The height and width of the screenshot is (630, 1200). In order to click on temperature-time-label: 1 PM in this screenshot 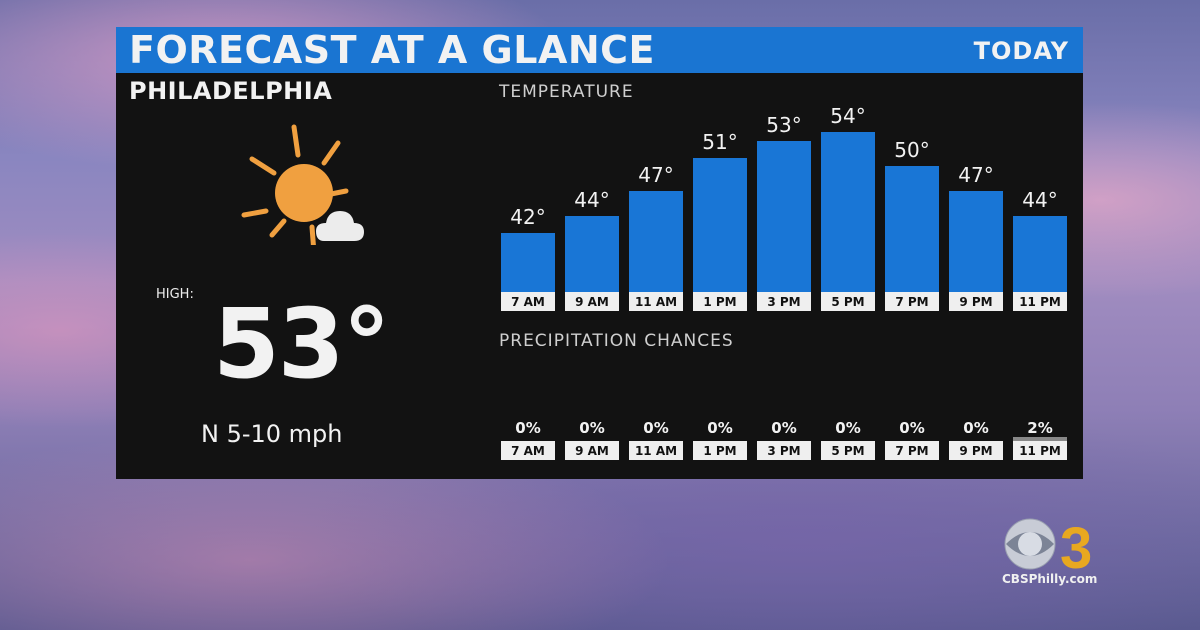, I will do `click(720, 301)`.